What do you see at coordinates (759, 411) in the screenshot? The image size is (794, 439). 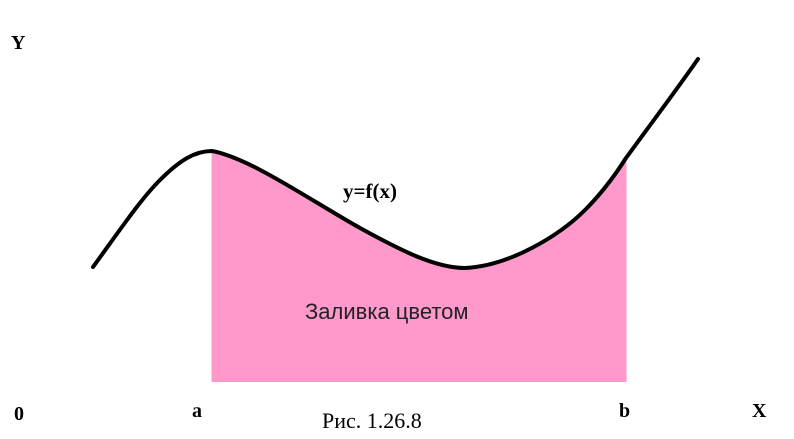 I see `x-axis-label: X` at bounding box center [759, 411].